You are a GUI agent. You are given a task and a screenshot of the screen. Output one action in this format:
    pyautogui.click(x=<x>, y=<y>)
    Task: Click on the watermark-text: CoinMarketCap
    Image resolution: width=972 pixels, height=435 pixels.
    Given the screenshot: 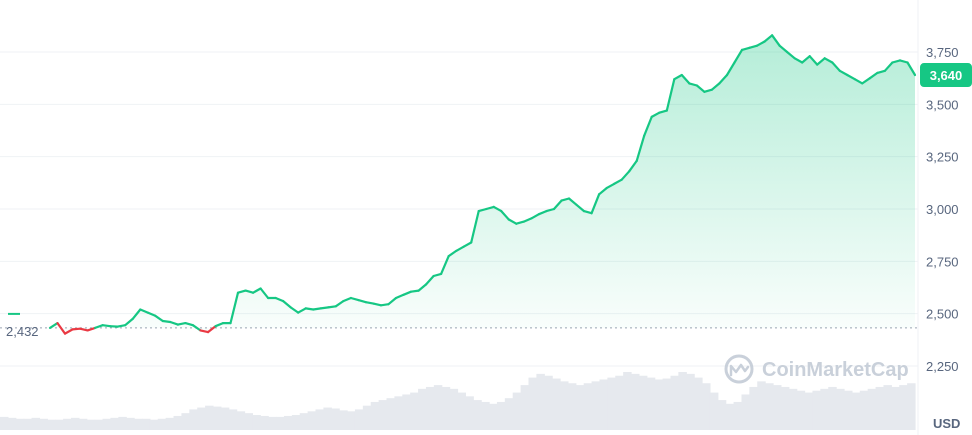 What is the action you would take?
    pyautogui.click(x=835, y=370)
    